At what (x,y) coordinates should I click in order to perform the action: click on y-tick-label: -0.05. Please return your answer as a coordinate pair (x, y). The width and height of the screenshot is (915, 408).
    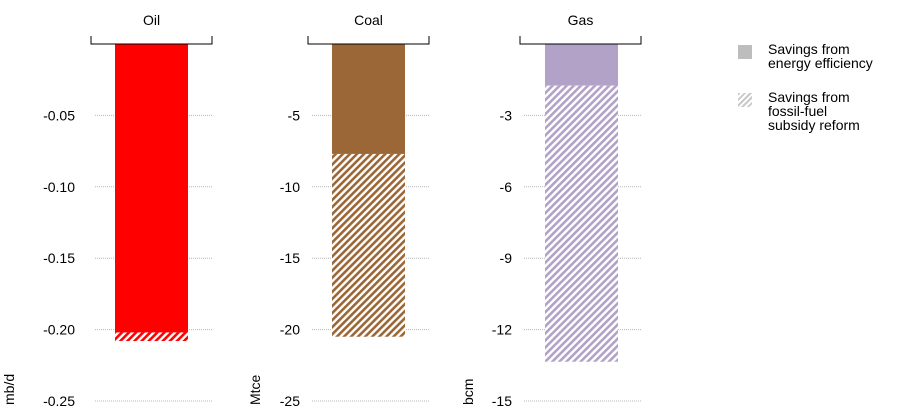
    Looking at the image, I should click on (59, 115).